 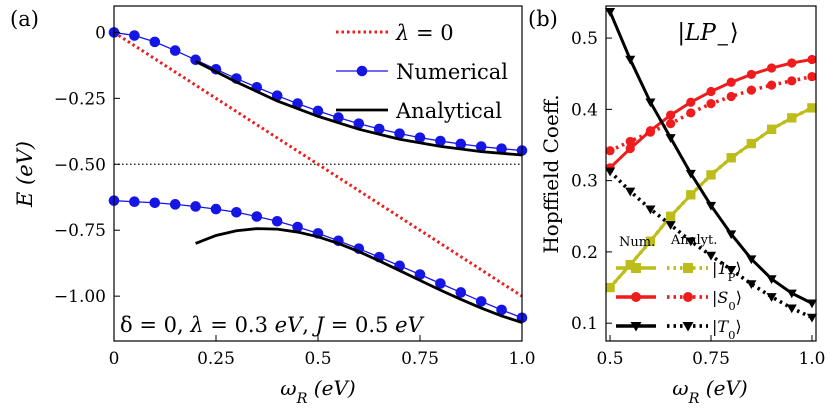 What do you see at coordinates (727, 329) in the screenshot?
I see `legend-ket-2: |T0⟩` at bounding box center [727, 329].